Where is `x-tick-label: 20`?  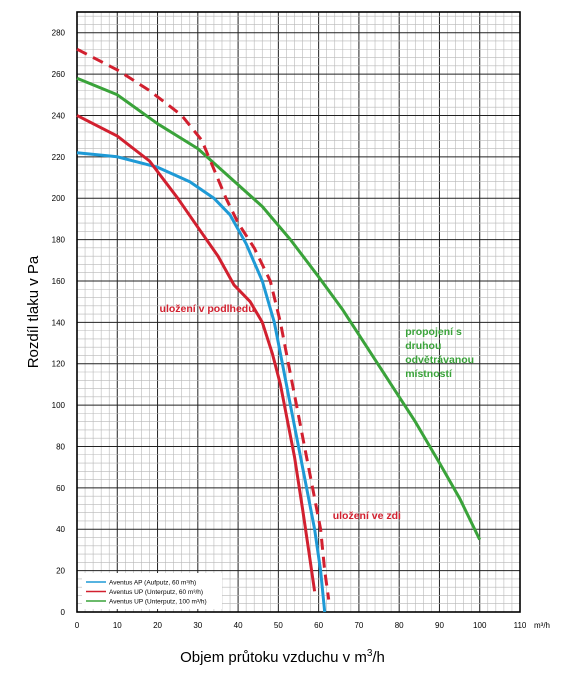 x-tick-label: 20 is located at coordinates (157, 625).